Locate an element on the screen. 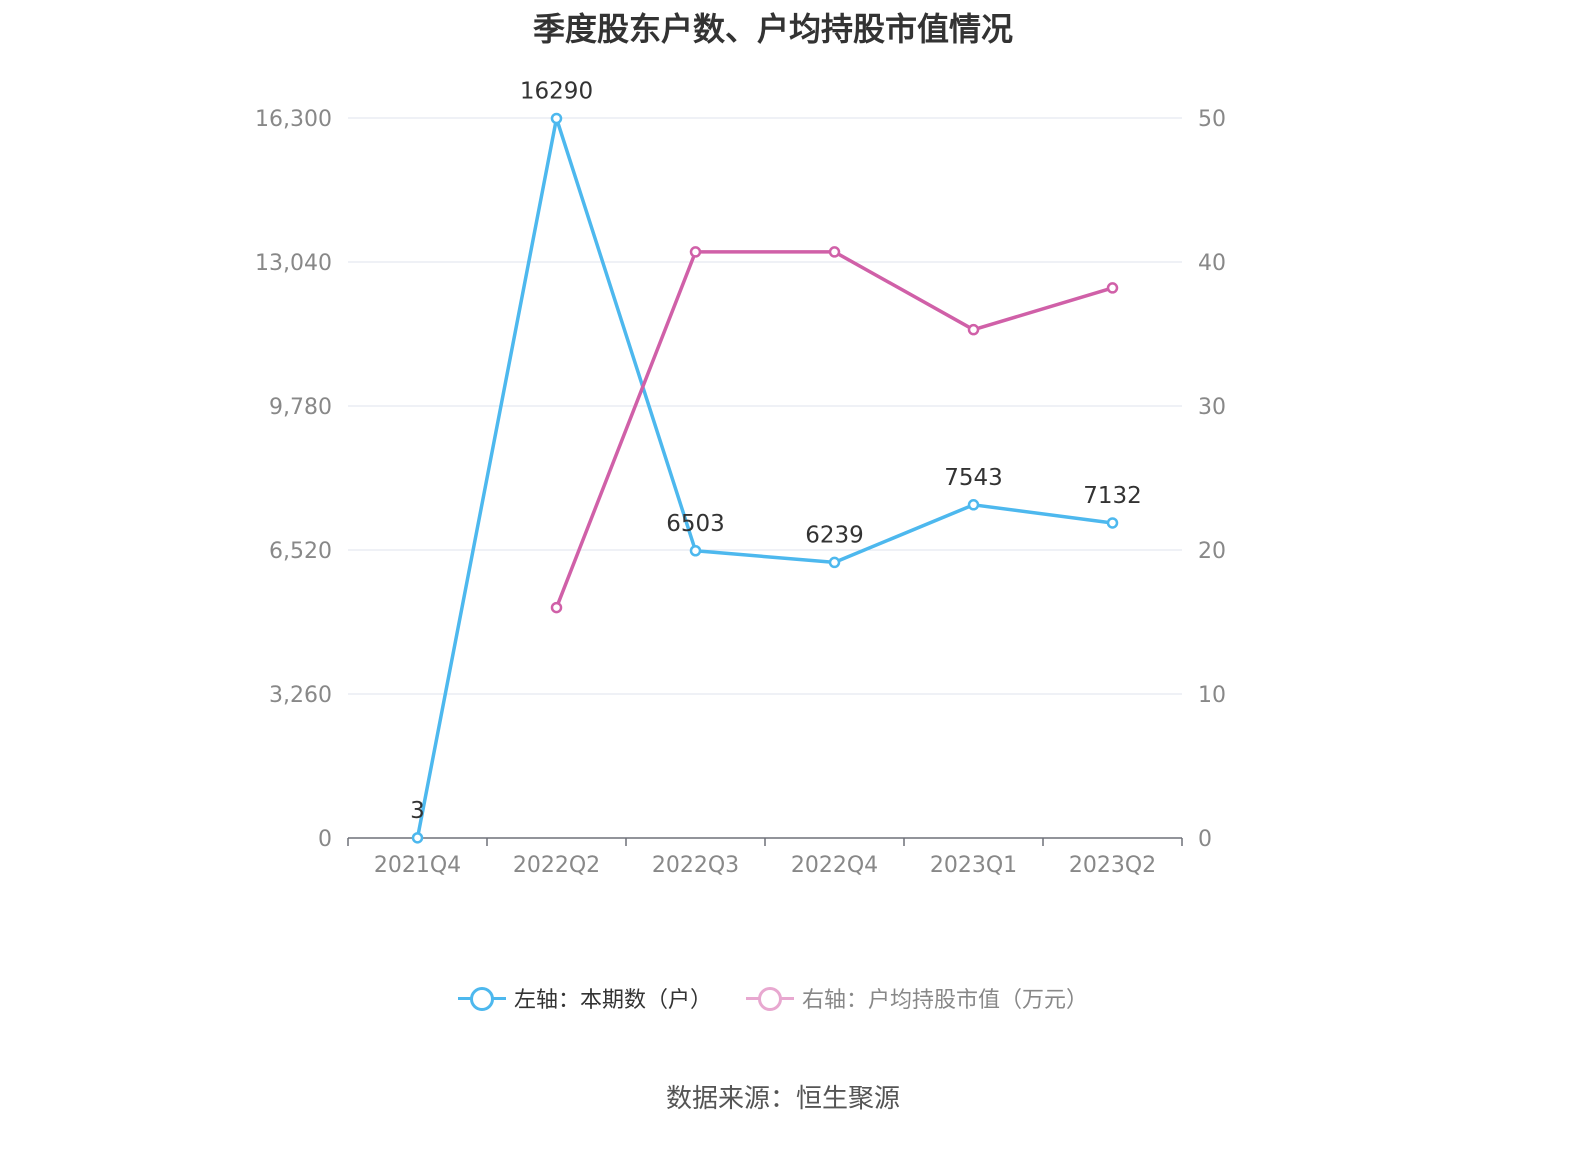  y-left-tick-label: 13,040 is located at coordinates (293, 263).